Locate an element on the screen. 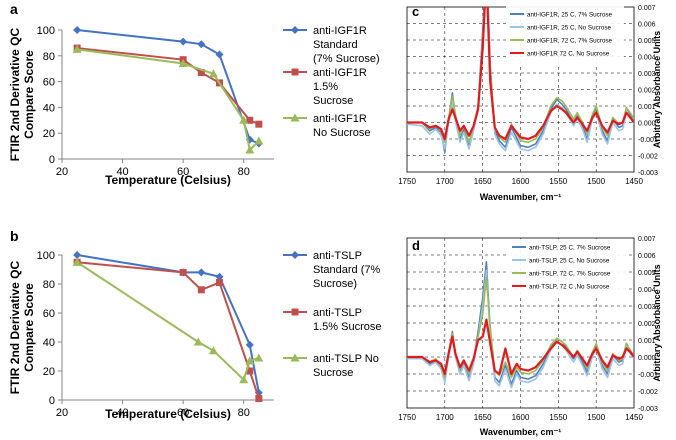  x-tick-label: 60 is located at coordinates (183, 172).